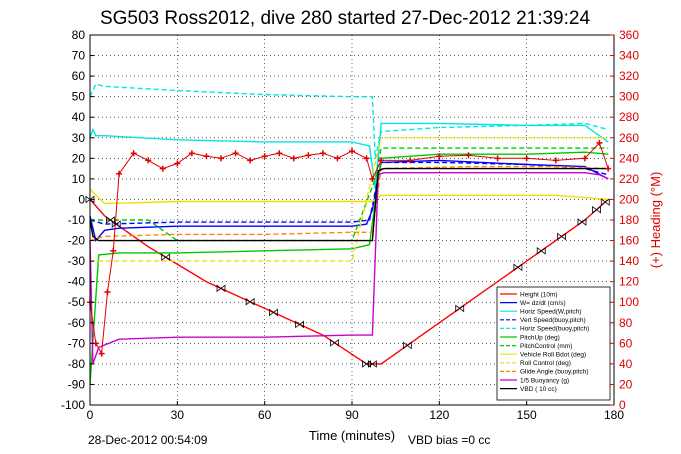  I want to click on y-tick-label: -60, so click(77, 323).